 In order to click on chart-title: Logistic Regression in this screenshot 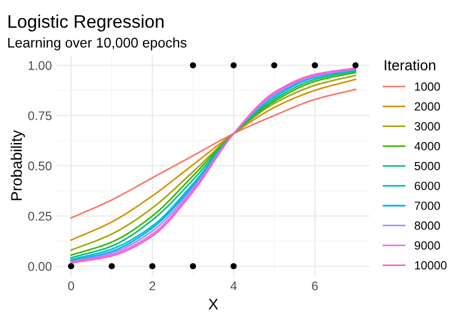, I will do `click(86, 23)`.